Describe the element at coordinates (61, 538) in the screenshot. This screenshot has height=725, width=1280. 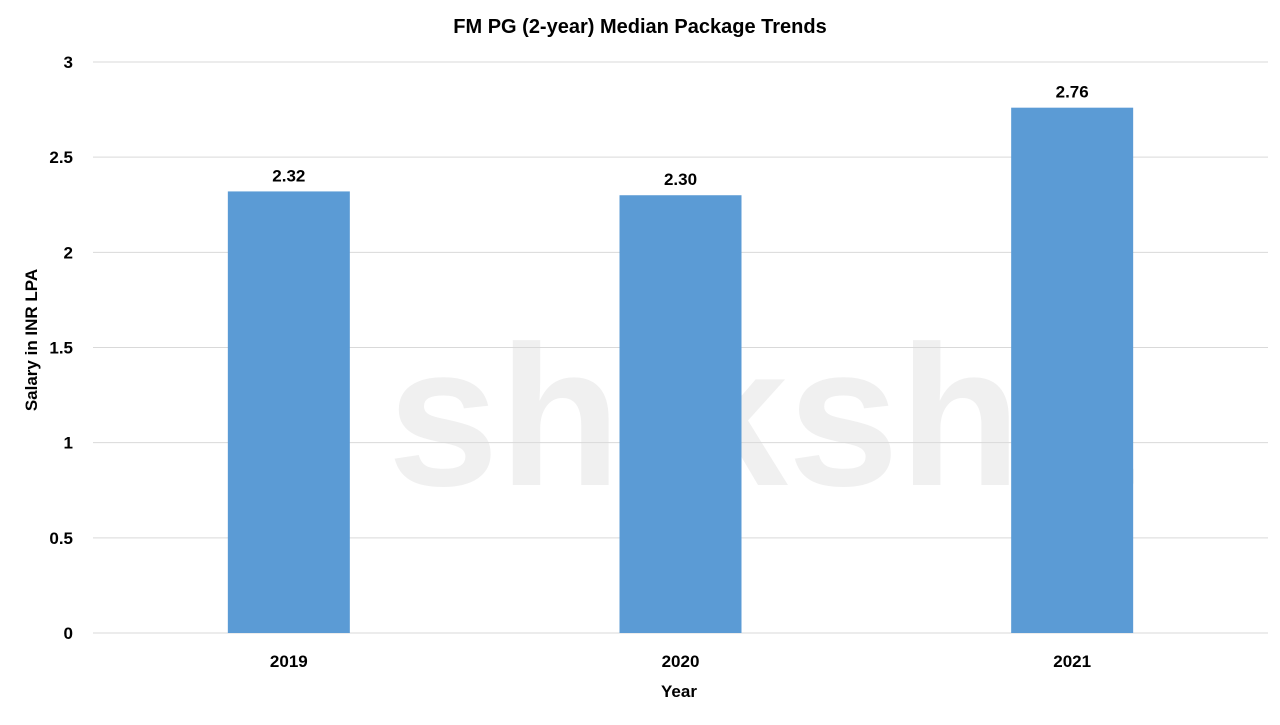
I see `y-tick-label: 0.5` at that location.